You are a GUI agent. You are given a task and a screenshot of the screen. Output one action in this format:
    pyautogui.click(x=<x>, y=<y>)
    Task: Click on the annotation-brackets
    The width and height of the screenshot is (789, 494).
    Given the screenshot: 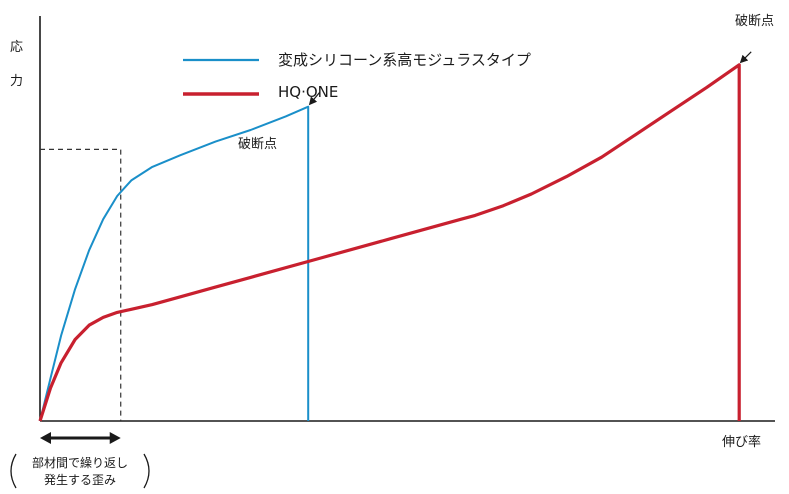 What is the action you would take?
    pyautogui.click(x=80, y=460)
    